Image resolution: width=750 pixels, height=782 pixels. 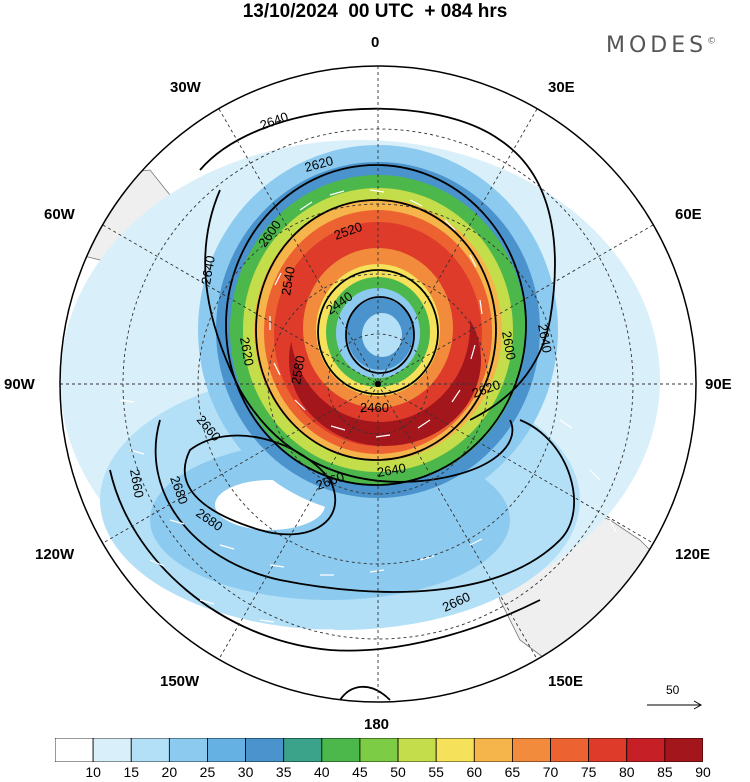 What do you see at coordinates (375, 42) in the screenshot?
I see `lon-label-0: 0` at bounding box center [375, 42].